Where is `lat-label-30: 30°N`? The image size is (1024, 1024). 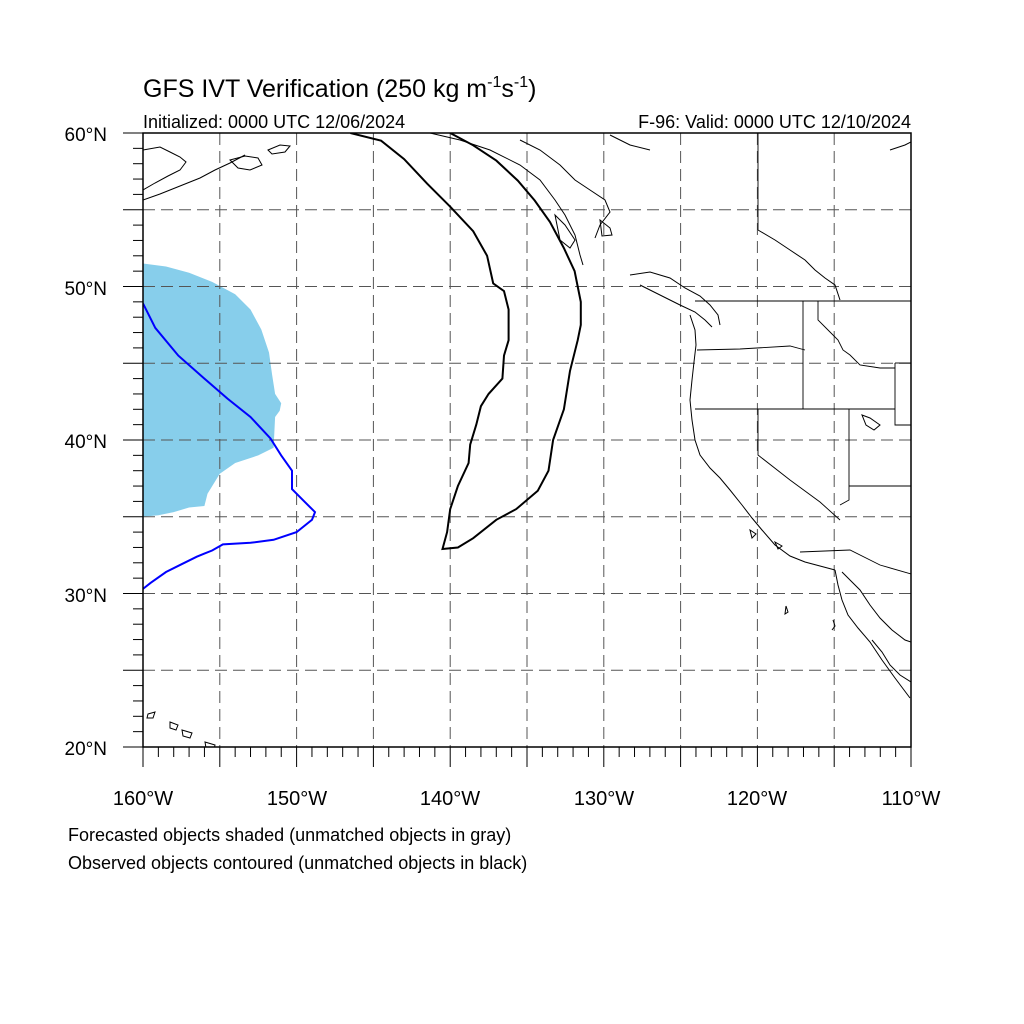 lat-label-30: 30°N is located at coordinates (86, 596).